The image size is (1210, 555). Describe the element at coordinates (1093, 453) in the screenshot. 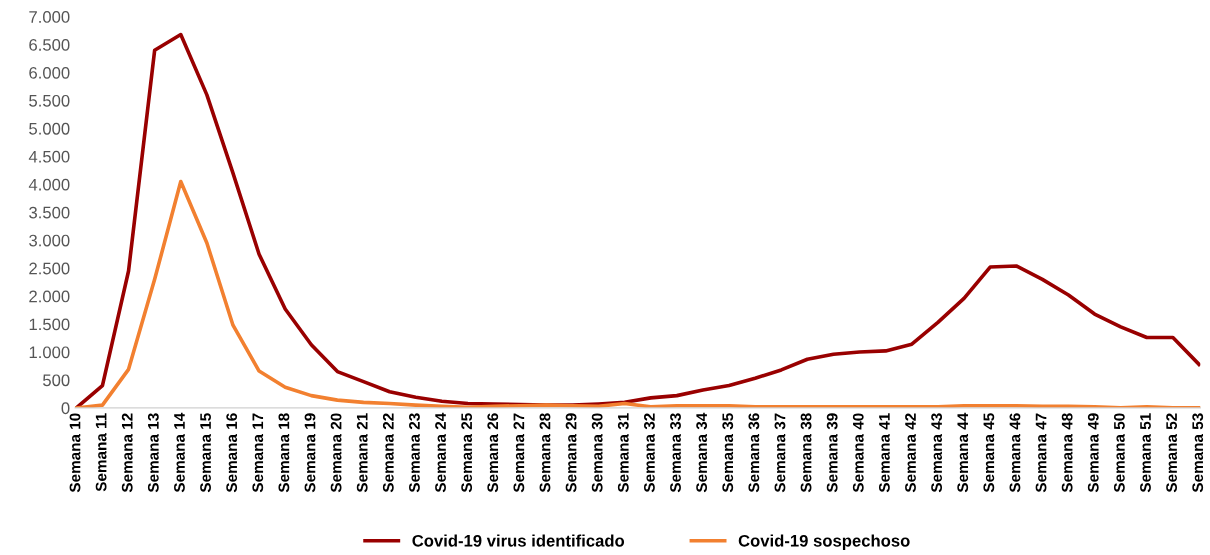

I see `x-tick-label: Semana 49` at that location.